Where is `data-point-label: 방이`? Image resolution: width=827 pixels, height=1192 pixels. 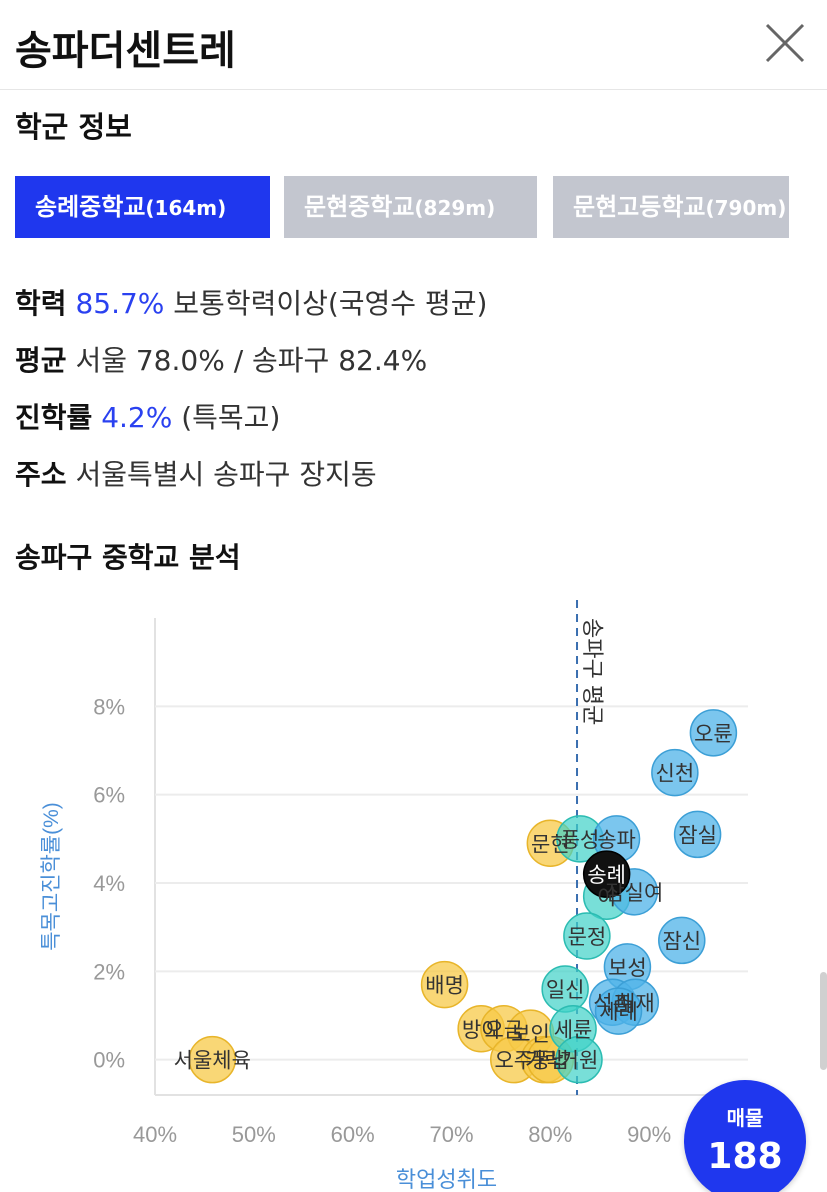
data-point-label: 방이 is located at coordinates (481, 1030).